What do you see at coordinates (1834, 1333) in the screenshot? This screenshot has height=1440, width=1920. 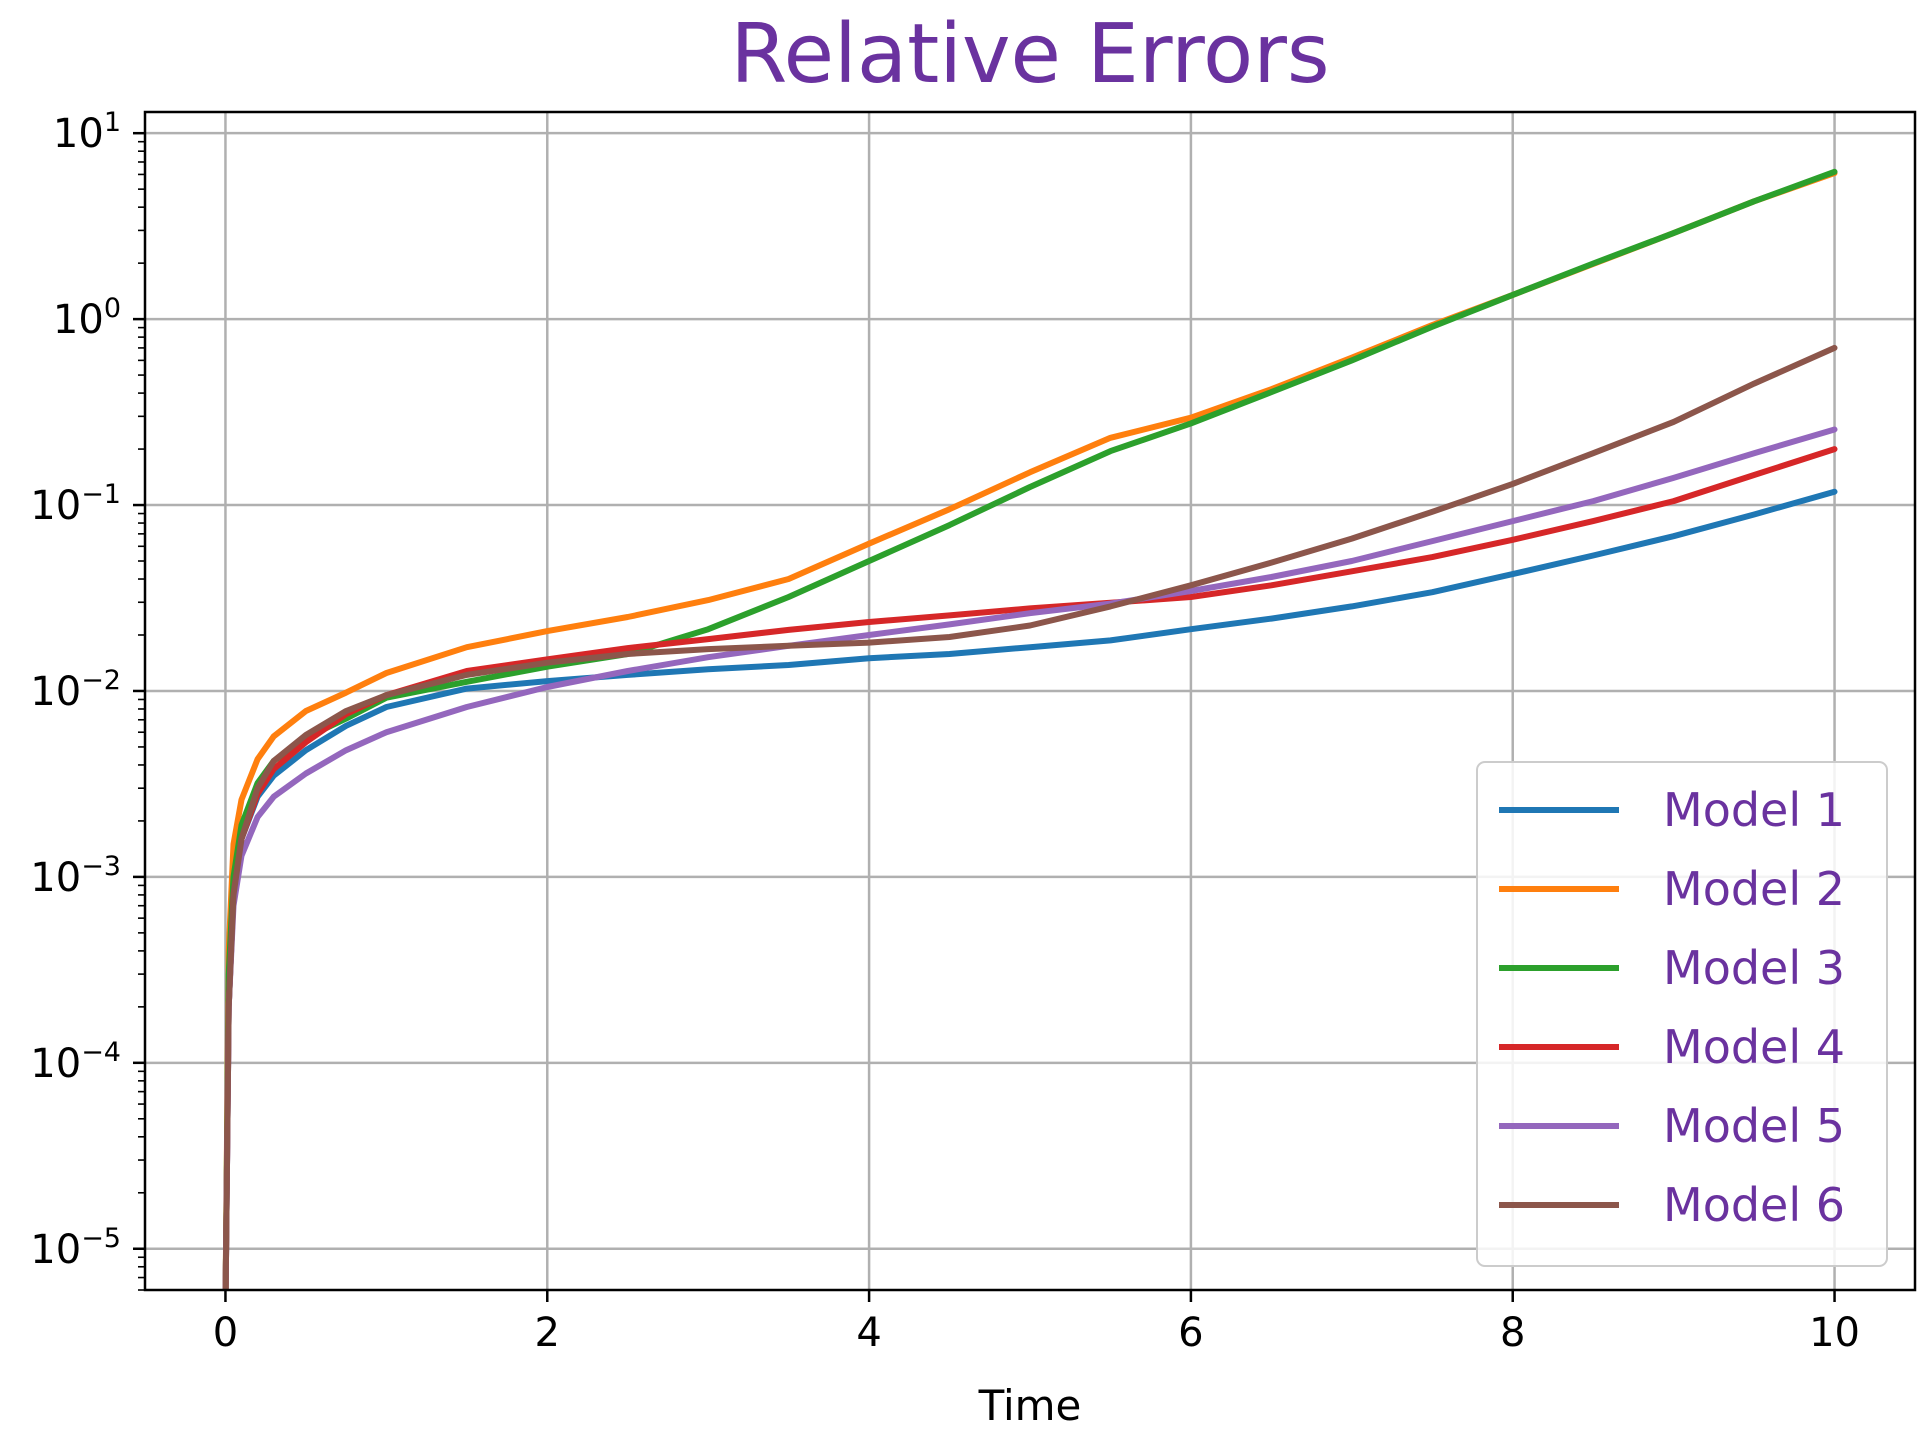 I see `x-tick-label: 10` at bounding box center [1834, 1333].